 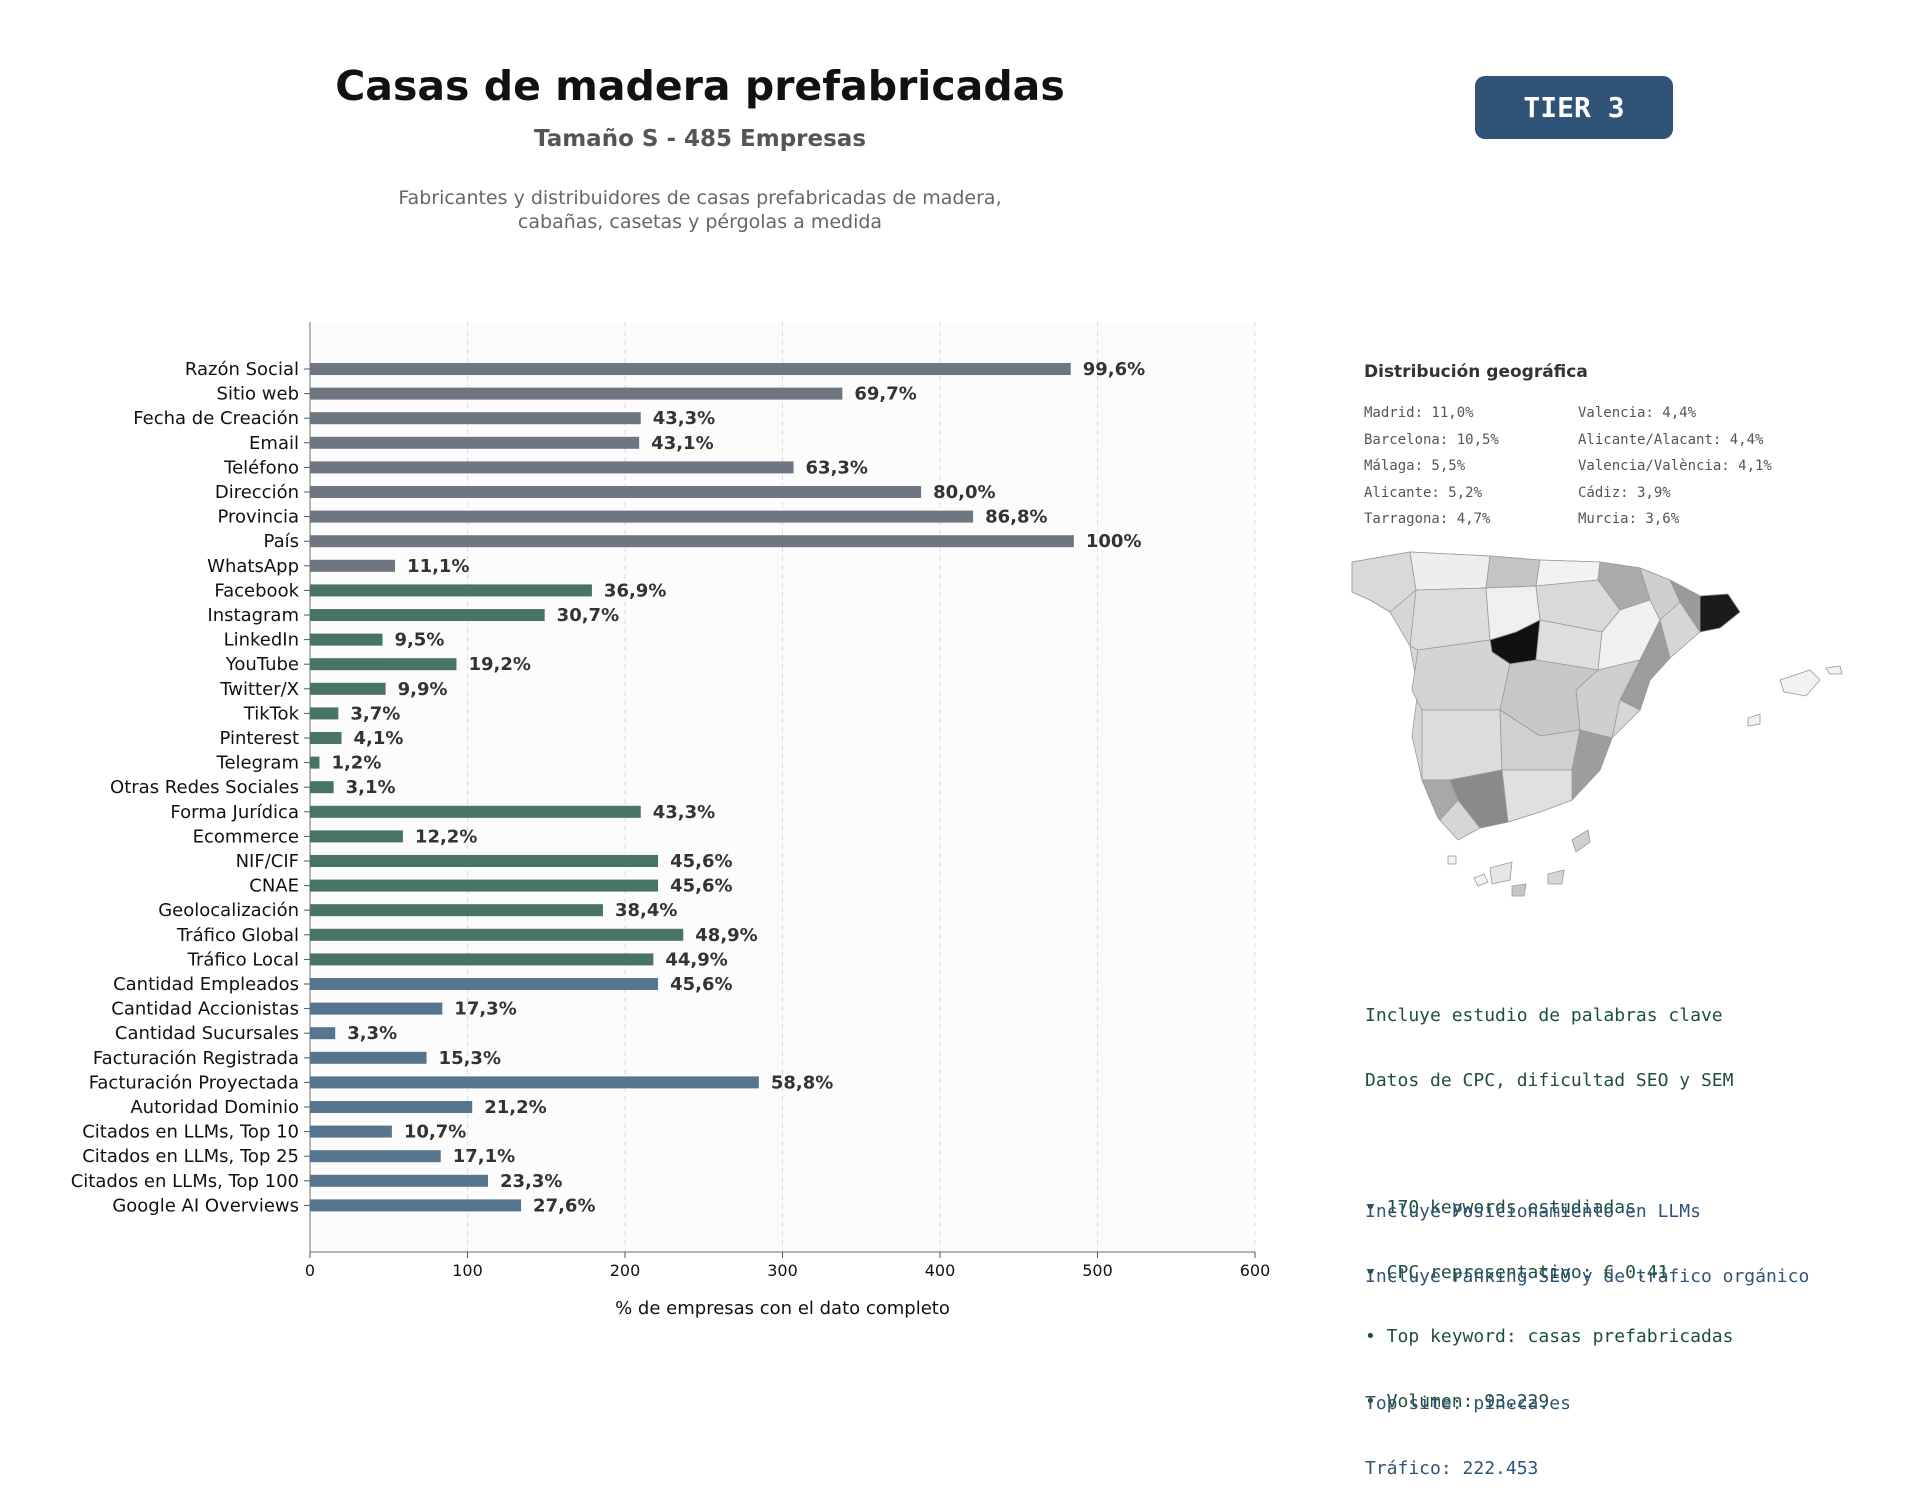 What do you see at coordinates (1597, 724) in the screenshot?
I see `spain-choropleth-map` at bounding box center [1597, 724].